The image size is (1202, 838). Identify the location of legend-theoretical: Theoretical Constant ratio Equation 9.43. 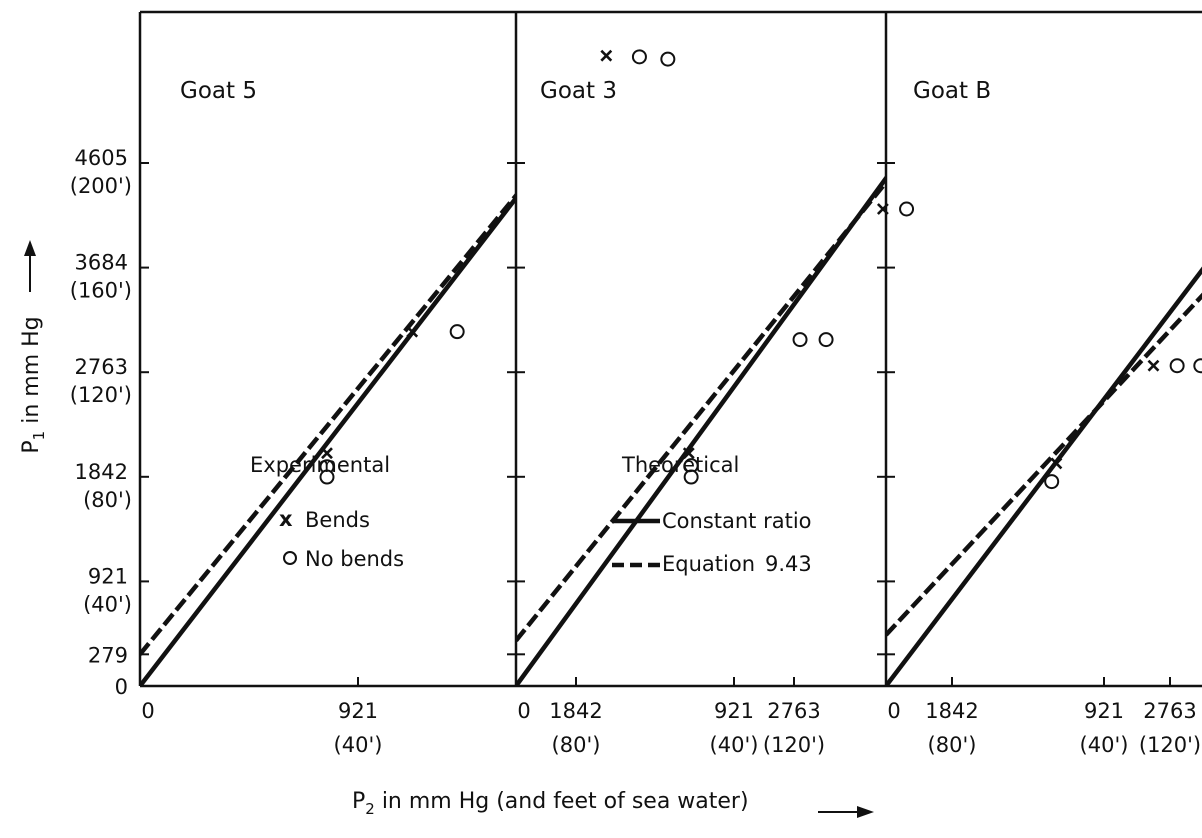
(712, 514).